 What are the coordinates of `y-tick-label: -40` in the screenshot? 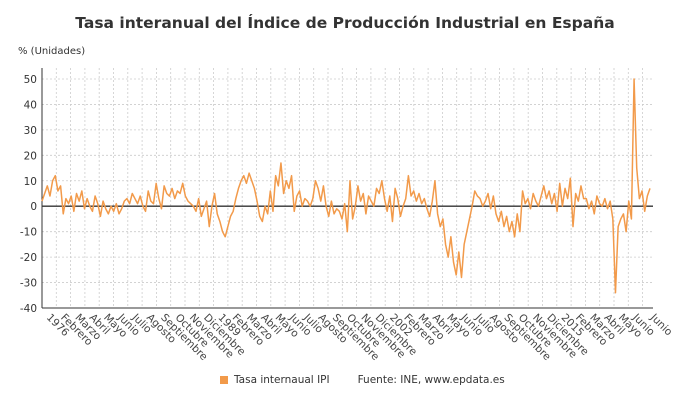 It's located at (28, 309).